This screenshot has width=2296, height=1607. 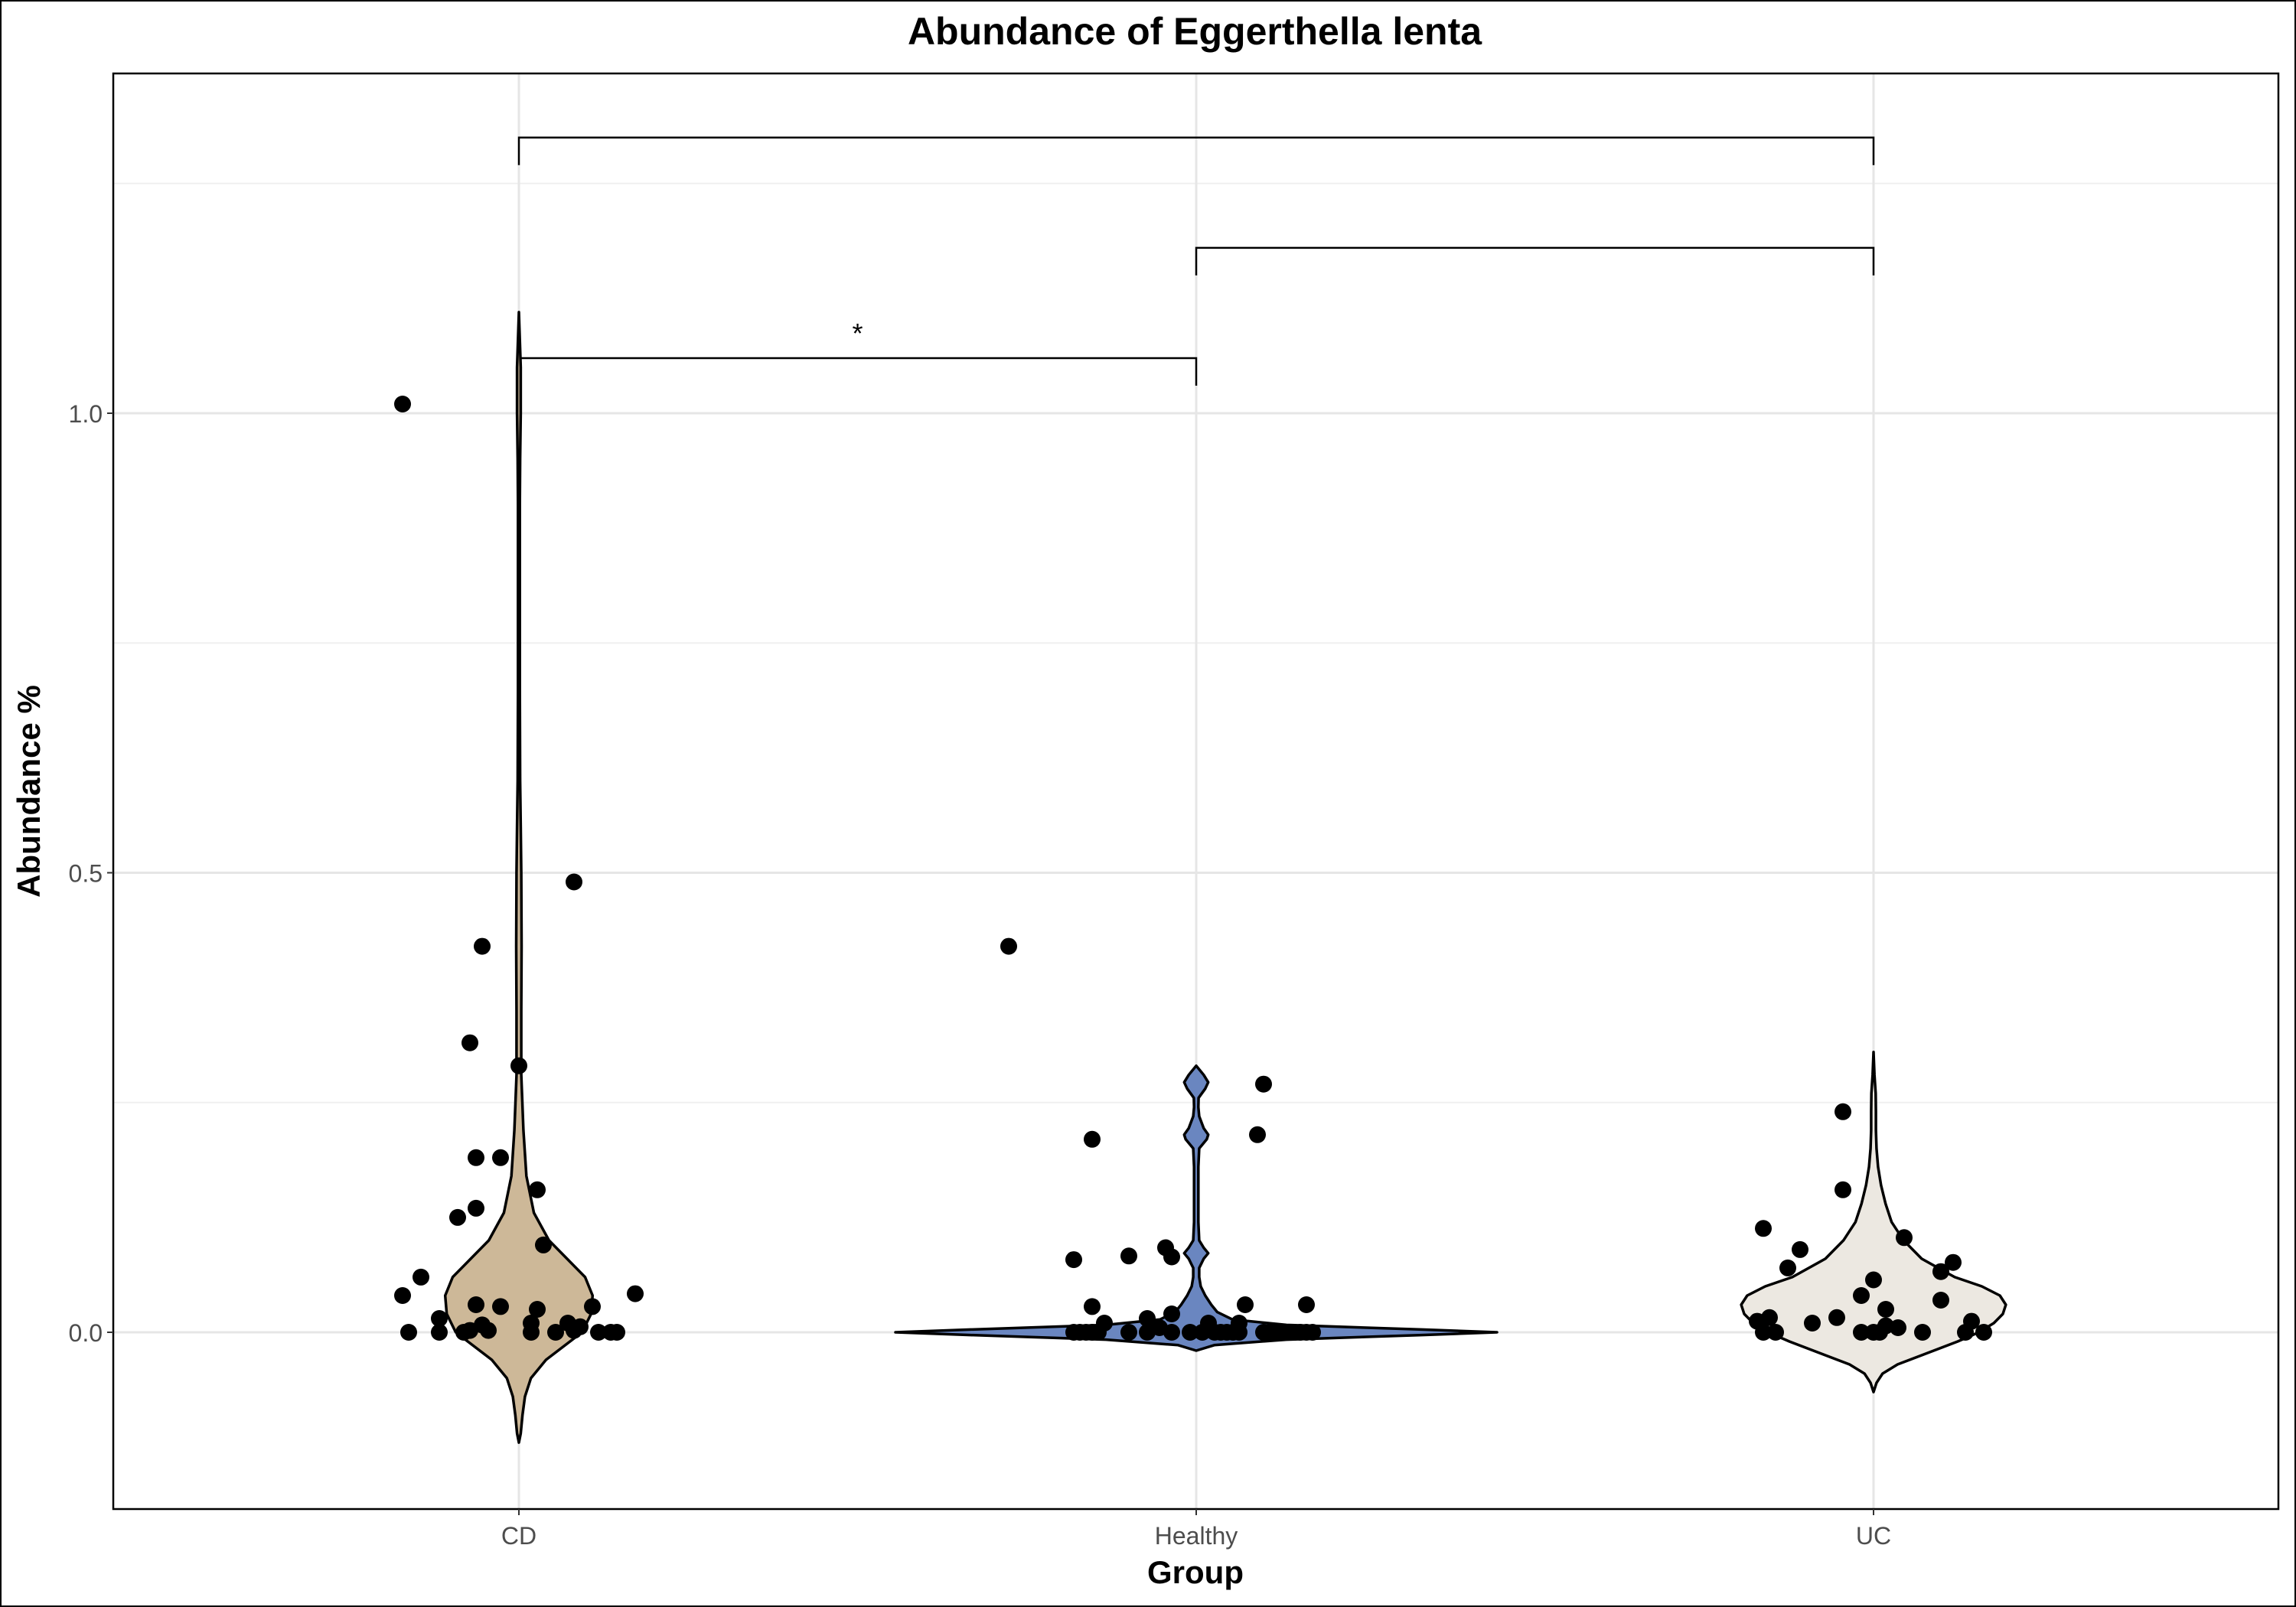 What do you see at coordinates (1195, 31) in the screenshot?
I see `chart-title: Abundance of Eggerthella lenta` at bounding box center [1195, 31].